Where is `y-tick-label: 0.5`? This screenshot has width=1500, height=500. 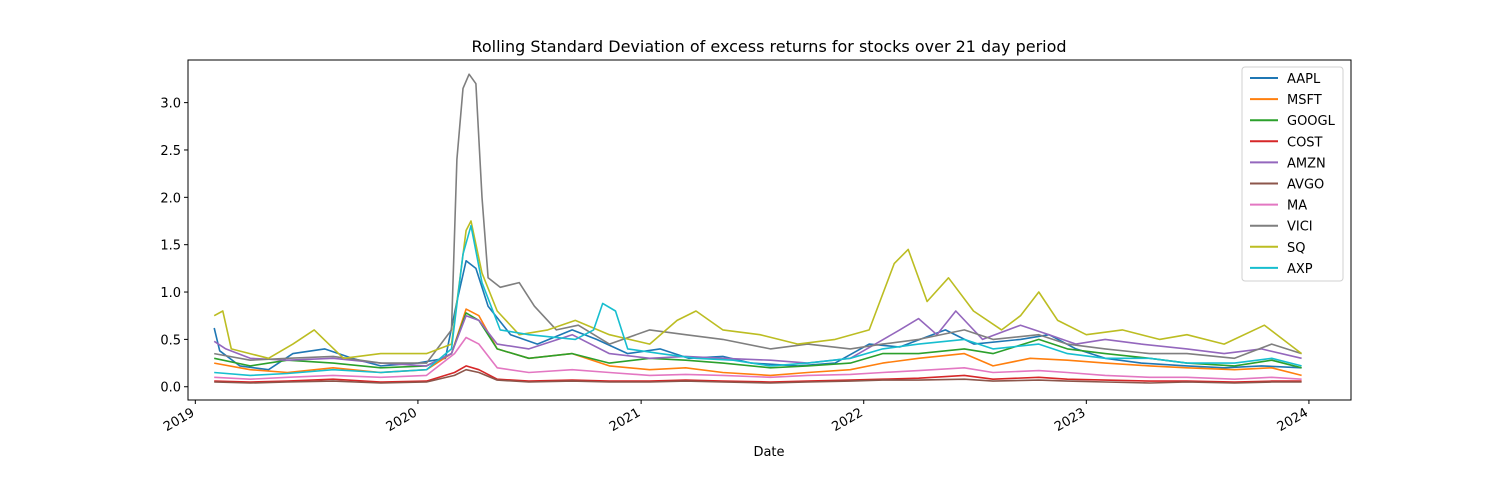
y-tick-label: 0.5 is located at coordinates (170, 340).